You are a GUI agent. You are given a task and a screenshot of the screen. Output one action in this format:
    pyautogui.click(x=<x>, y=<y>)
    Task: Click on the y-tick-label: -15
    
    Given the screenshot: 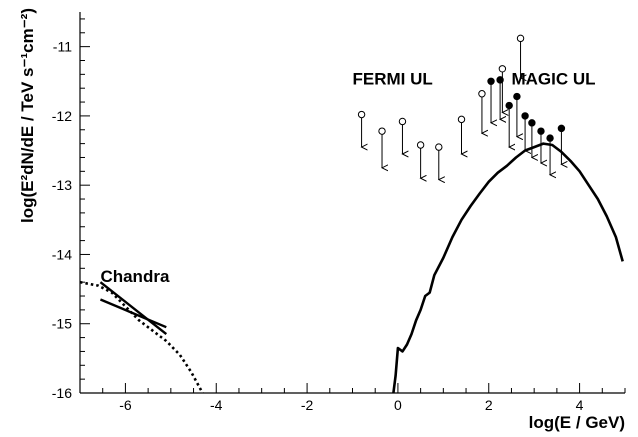 What is the action you would take?
    pyautogui.click(x=62, y=324)
    